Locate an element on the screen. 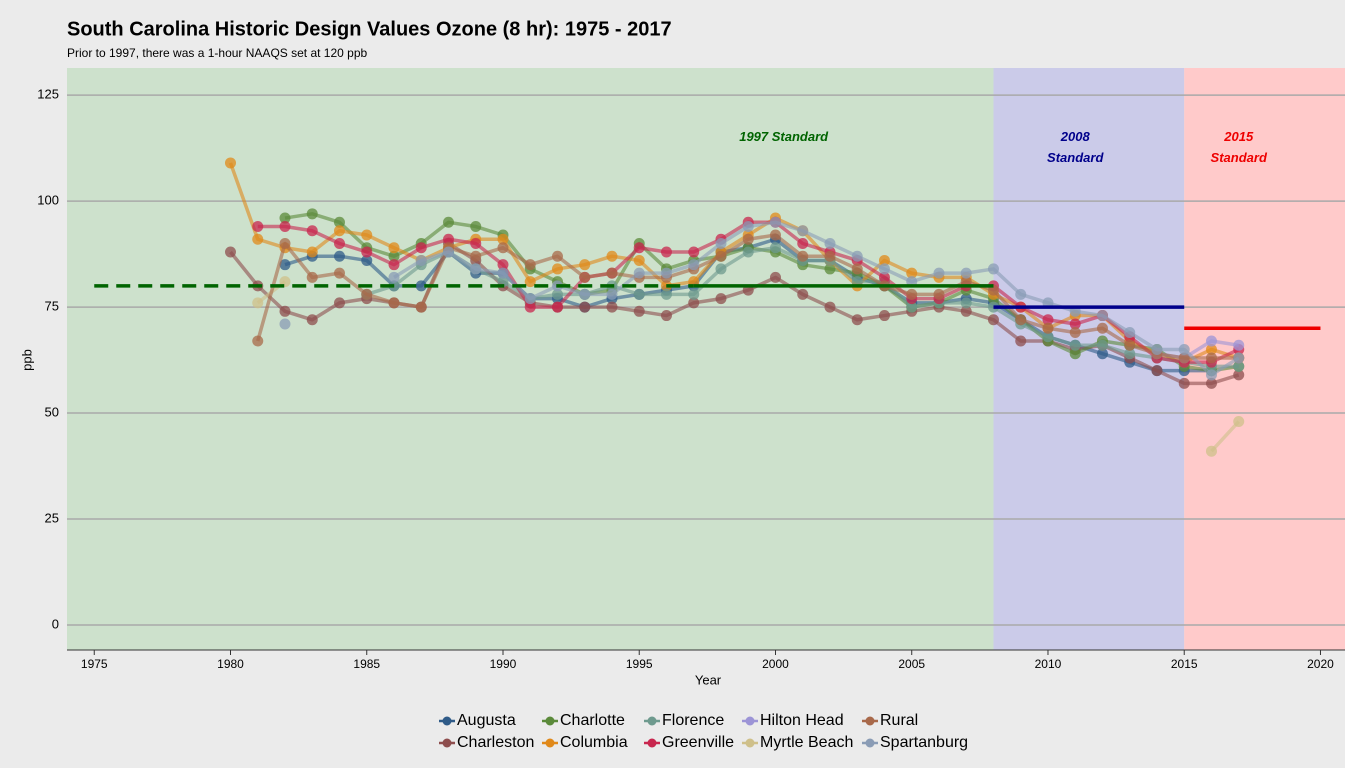 The width and height of the screenshot is (1345, 768). legend-label: Spartanburg is located at coordinates (924, 742).